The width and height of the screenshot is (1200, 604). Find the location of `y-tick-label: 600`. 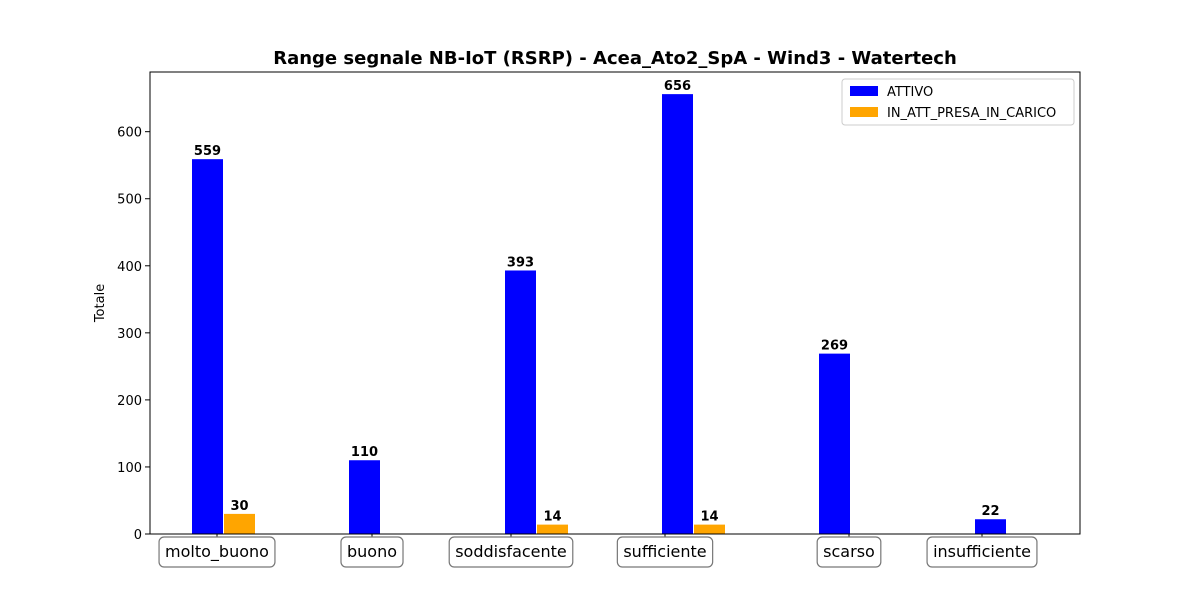

y-tick-label: 600 is located at coordinates (129, 133).